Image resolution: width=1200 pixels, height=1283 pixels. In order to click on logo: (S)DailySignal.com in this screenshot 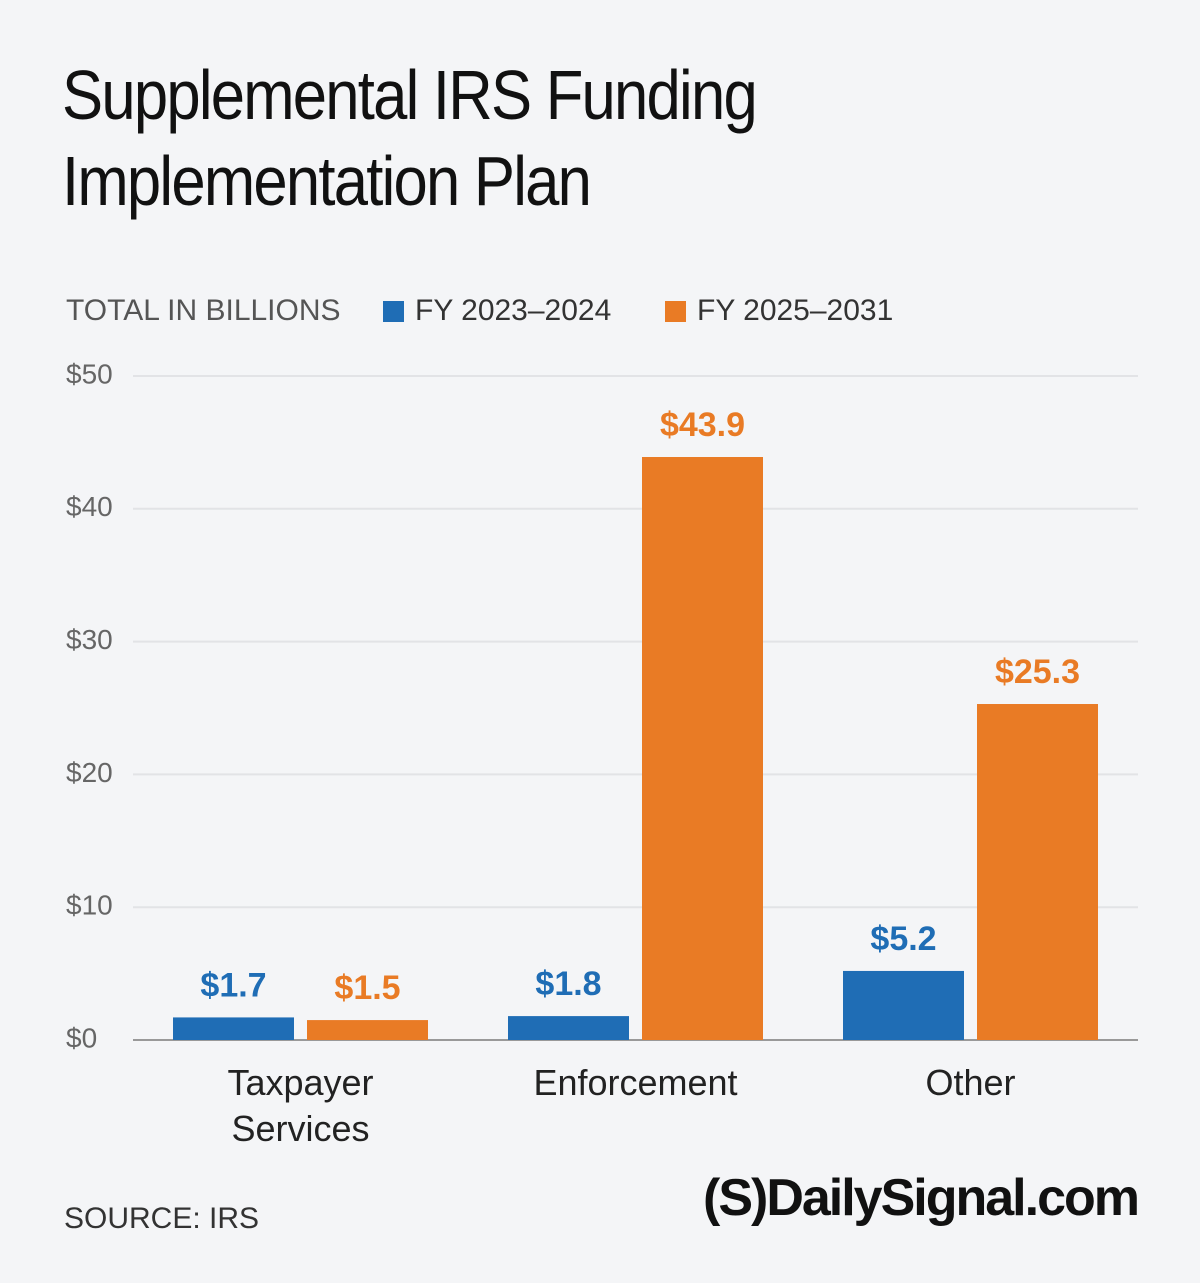, I will do `click(921, 1198)`.